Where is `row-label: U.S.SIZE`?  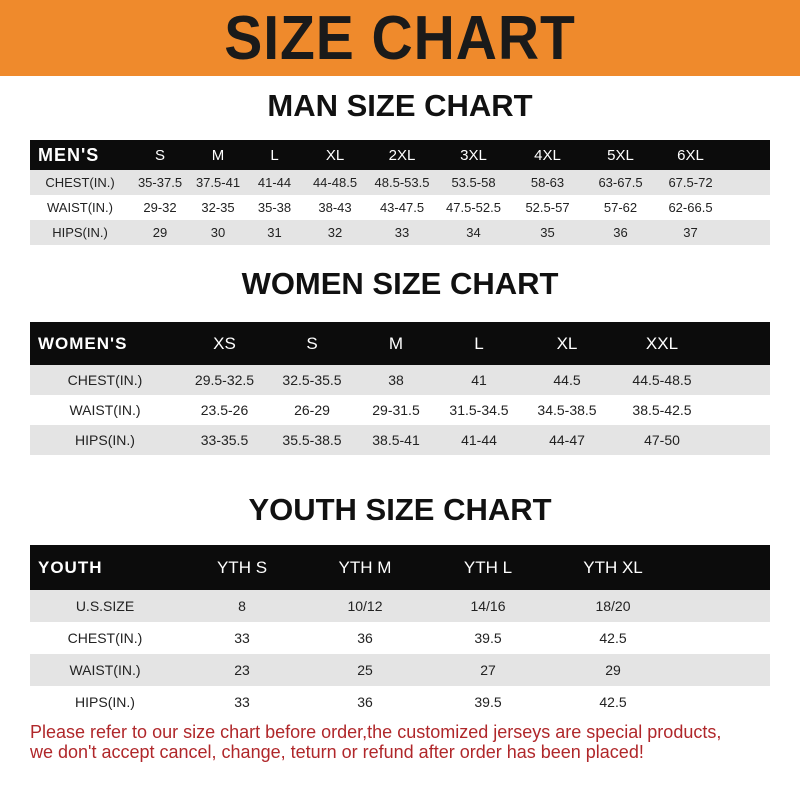
row-label: U.S.SIZE is located at coordinates (105, 606).